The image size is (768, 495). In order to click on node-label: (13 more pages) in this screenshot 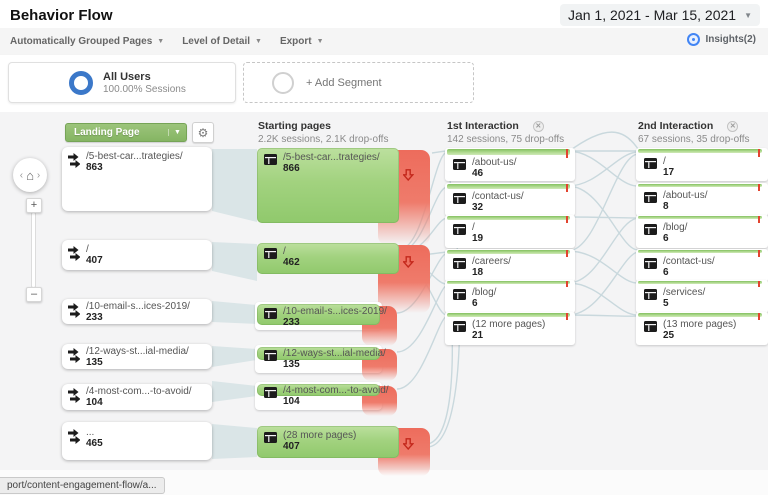, I will do `click(700, 324)`.